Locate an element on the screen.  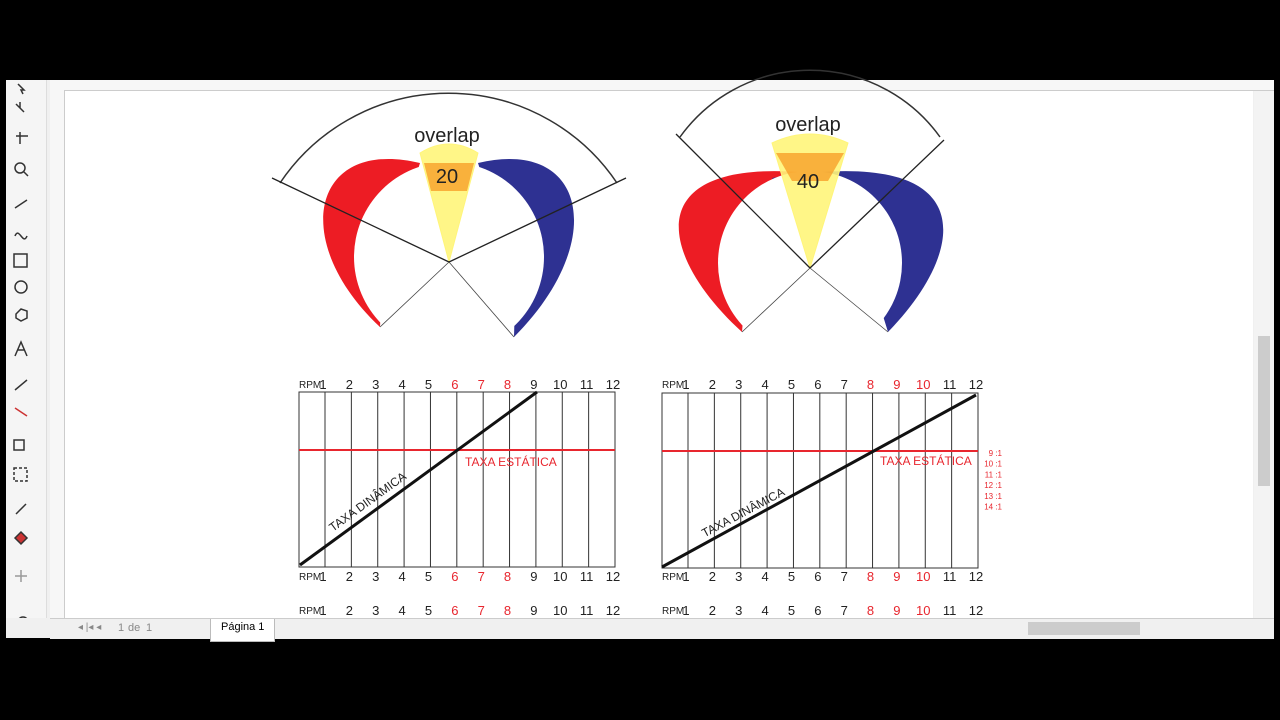
zoom-tool is located at coordinates (20, 168).